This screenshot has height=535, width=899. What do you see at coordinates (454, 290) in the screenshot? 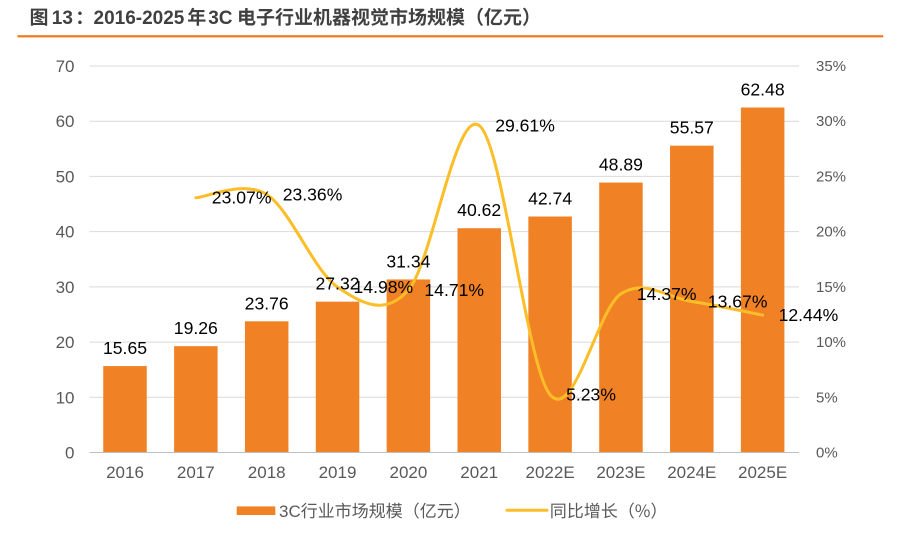
I see `svg-text: 14.71%` at bounding box center [454, 290].